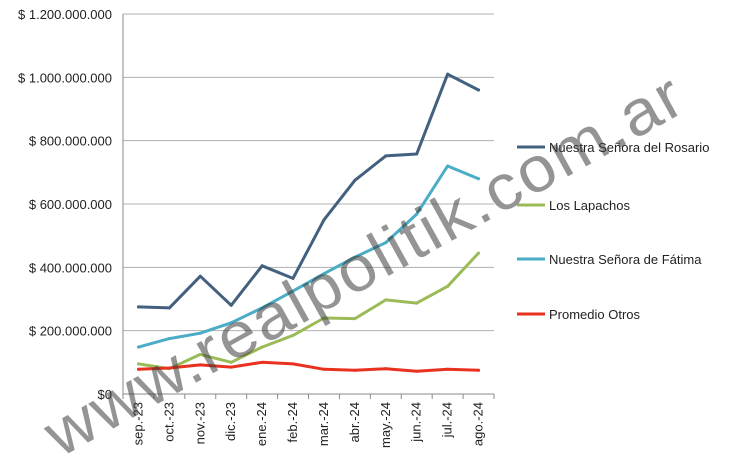 This screenshot has width=730, height=464. I want to click on x-tick-label: feb.-24, so click(292, 422).